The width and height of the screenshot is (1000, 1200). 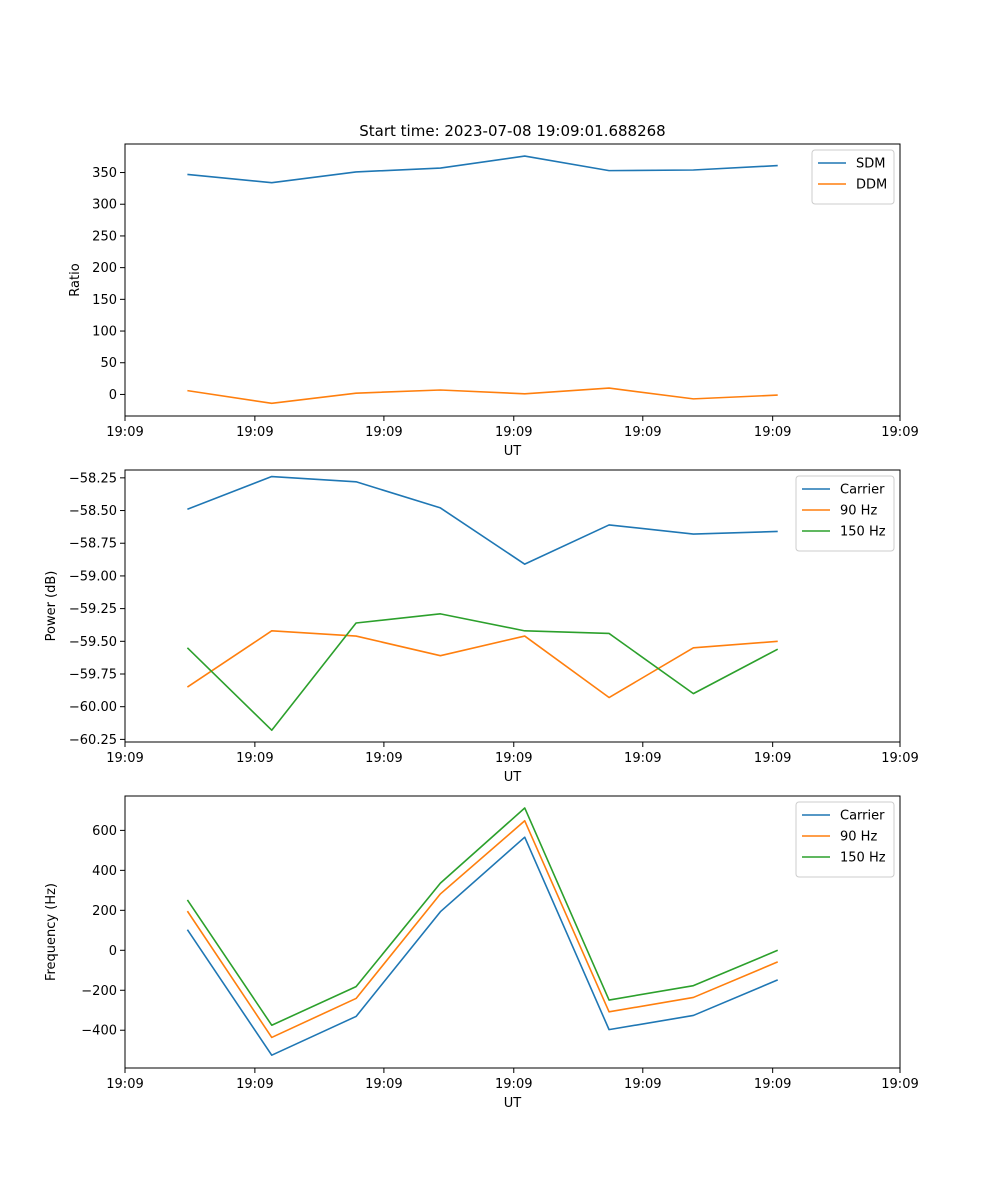 I want to click on series-line-ddm, so click(x=482, y=396).